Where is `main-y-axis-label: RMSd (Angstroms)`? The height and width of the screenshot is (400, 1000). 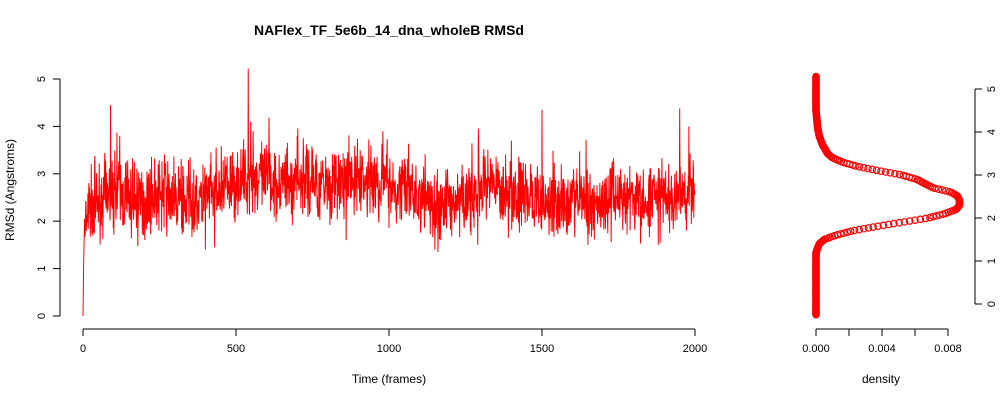 main-y-axis-label: RMSd (Angstroms) is located at coordinates (10, 190).